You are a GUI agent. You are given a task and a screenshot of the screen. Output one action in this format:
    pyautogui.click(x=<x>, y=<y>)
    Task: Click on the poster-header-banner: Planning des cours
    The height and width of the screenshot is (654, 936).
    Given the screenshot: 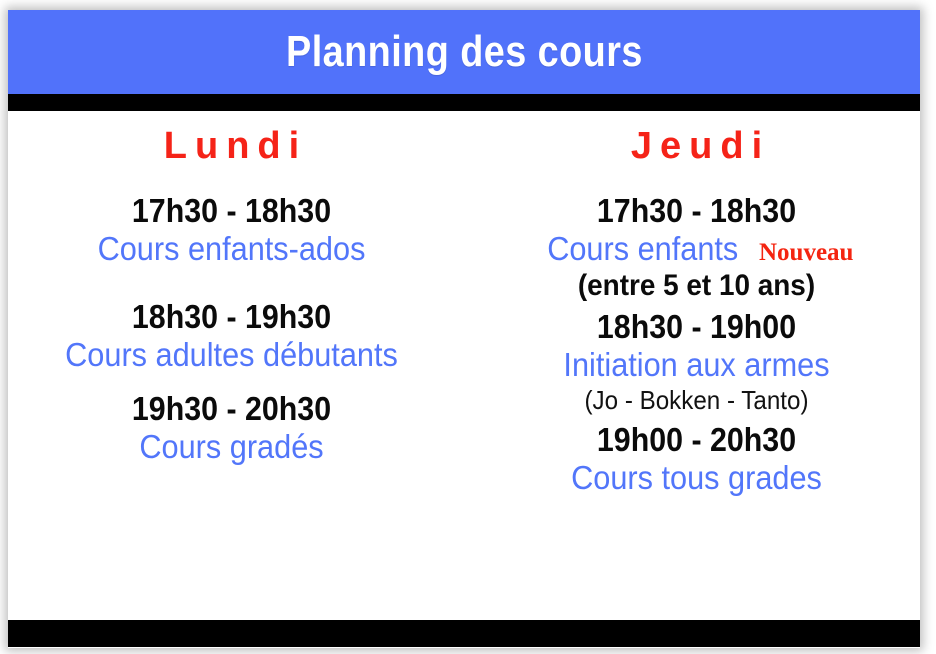 What is the action you would take?
    pyautogui.click(x=464, y=52)
    